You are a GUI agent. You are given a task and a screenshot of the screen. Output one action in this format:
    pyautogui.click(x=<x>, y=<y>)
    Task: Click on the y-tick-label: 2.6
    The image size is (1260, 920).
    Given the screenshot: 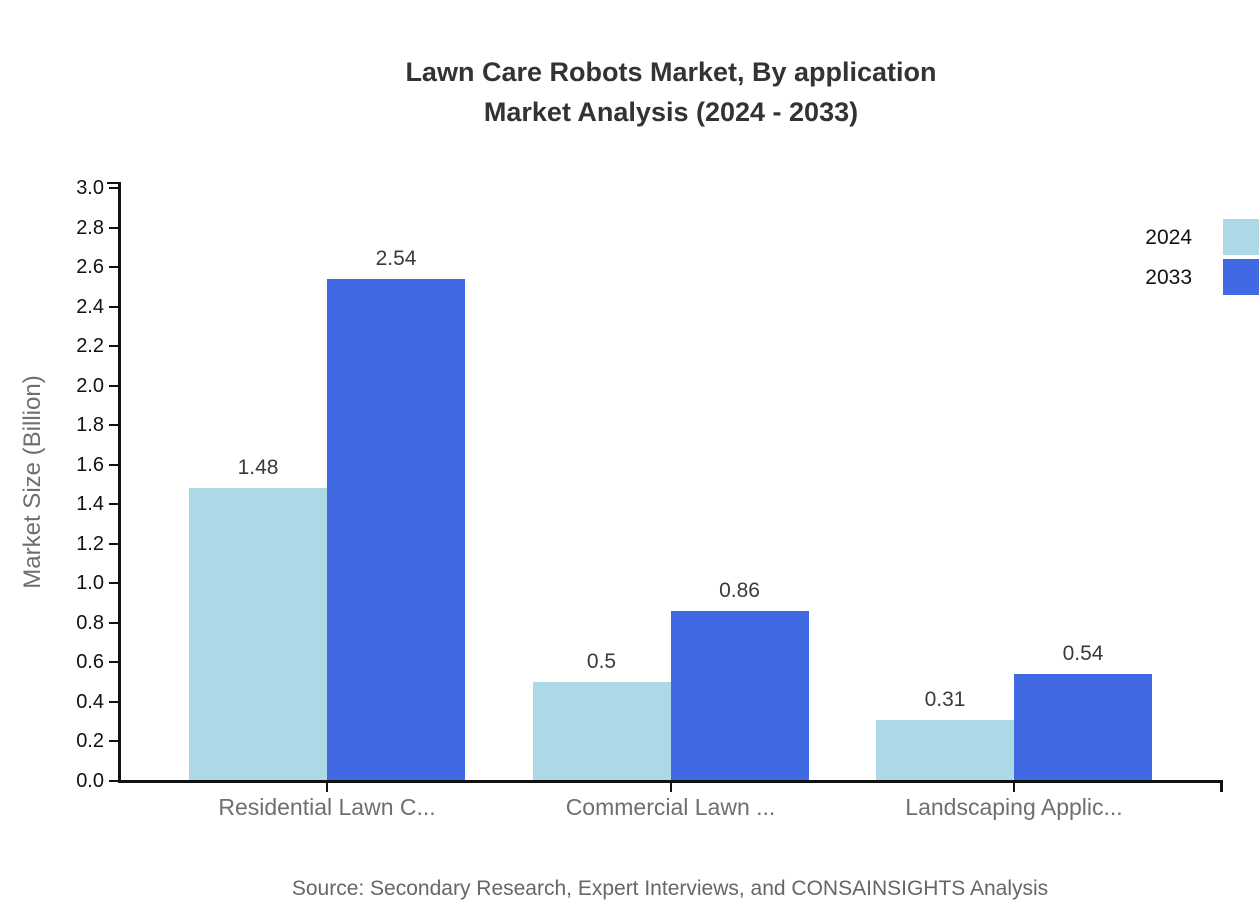 What is the action you would take?
    pyautogui.click(x=90, y=267)
    